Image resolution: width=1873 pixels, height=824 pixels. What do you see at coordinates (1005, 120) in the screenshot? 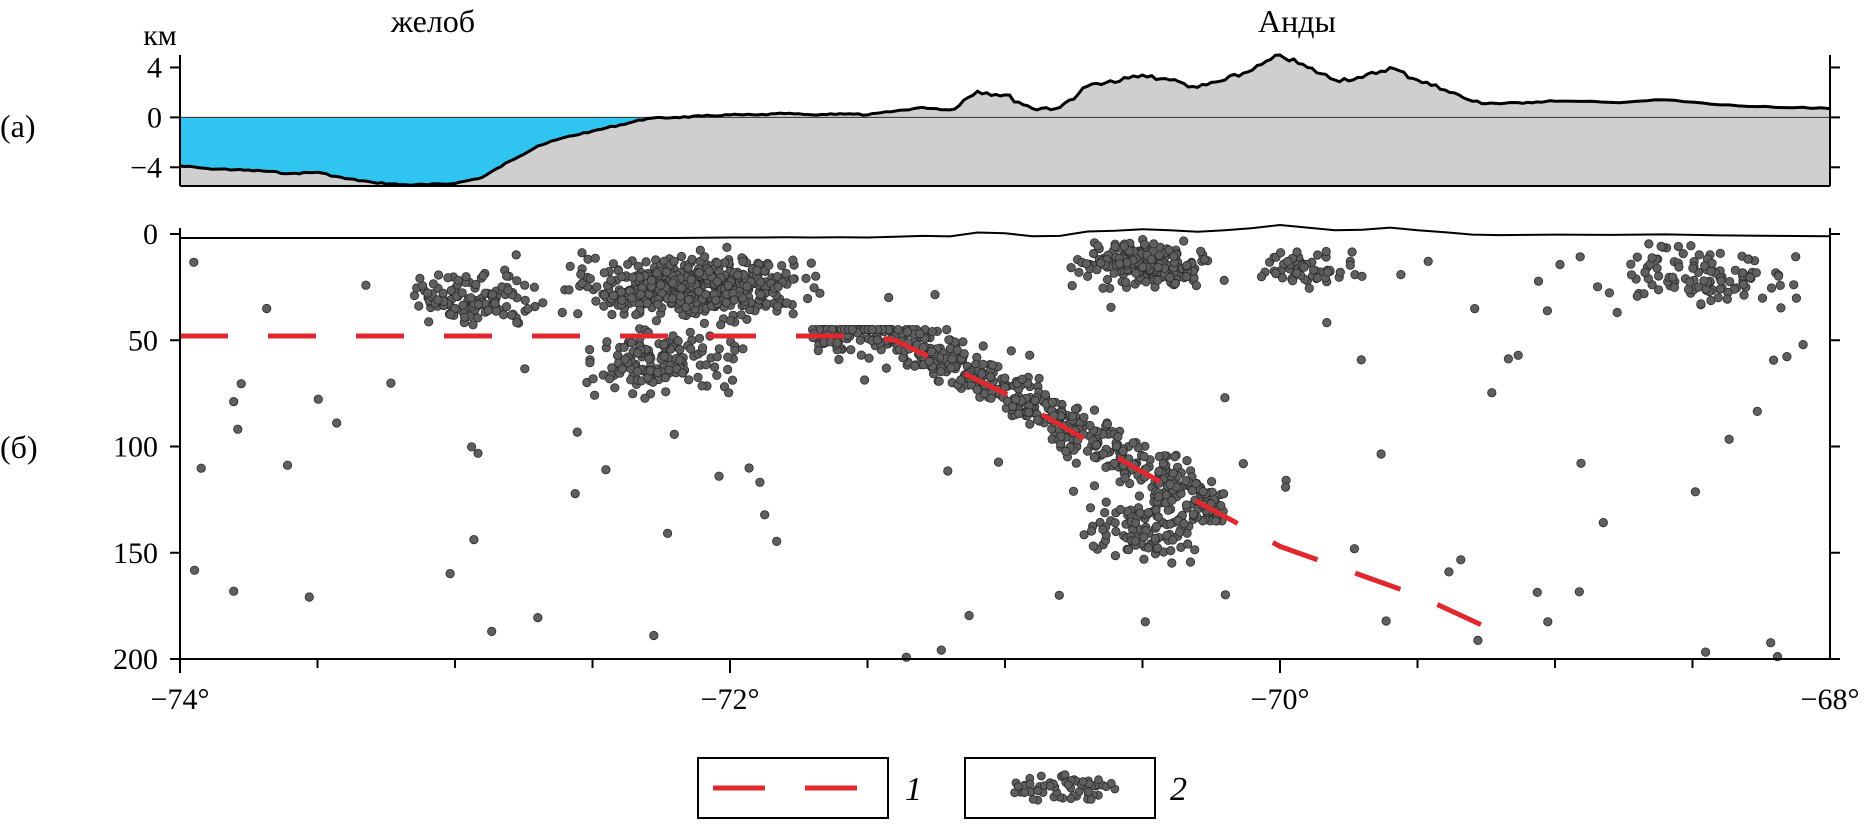
I see `land-area` at bounding box center [1005, 120].